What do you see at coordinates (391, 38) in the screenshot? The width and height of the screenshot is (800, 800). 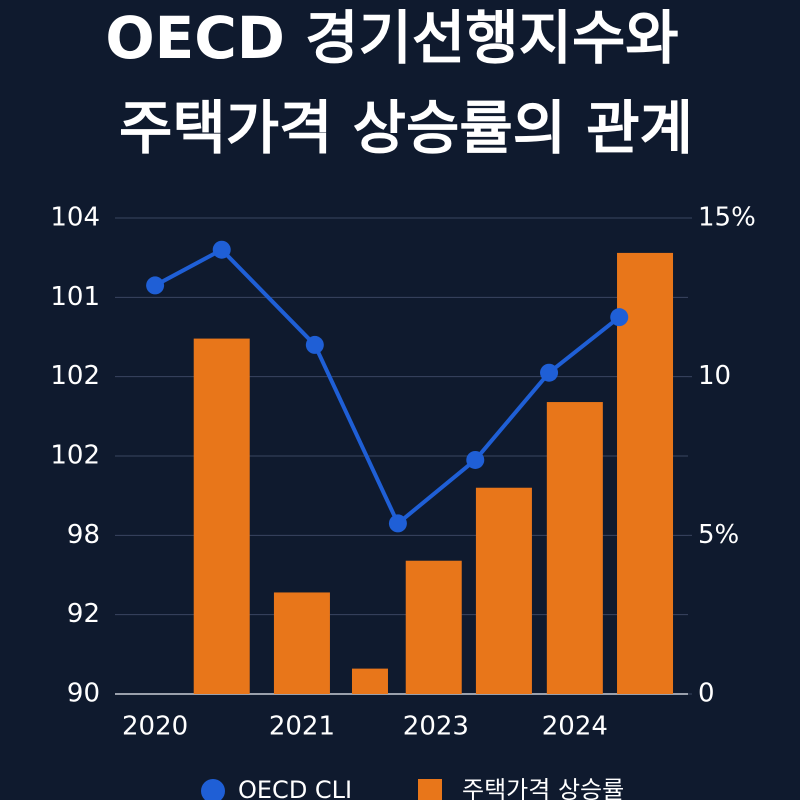 I see `chart-title: OECD 경기선행지수와` at bounding box center [391, 38].